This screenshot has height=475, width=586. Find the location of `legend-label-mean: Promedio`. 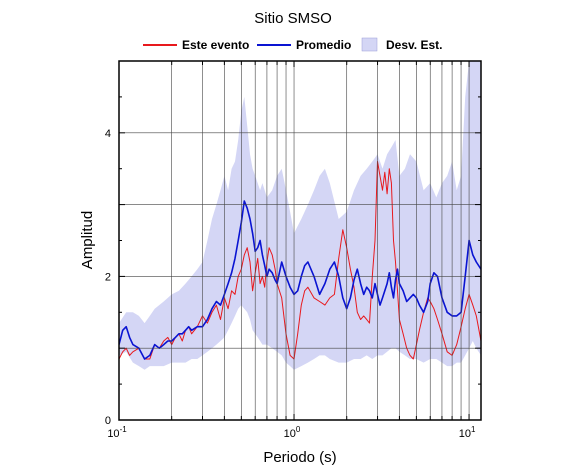

legend-label-mean: Promedio is located at coordinates (323, 45).